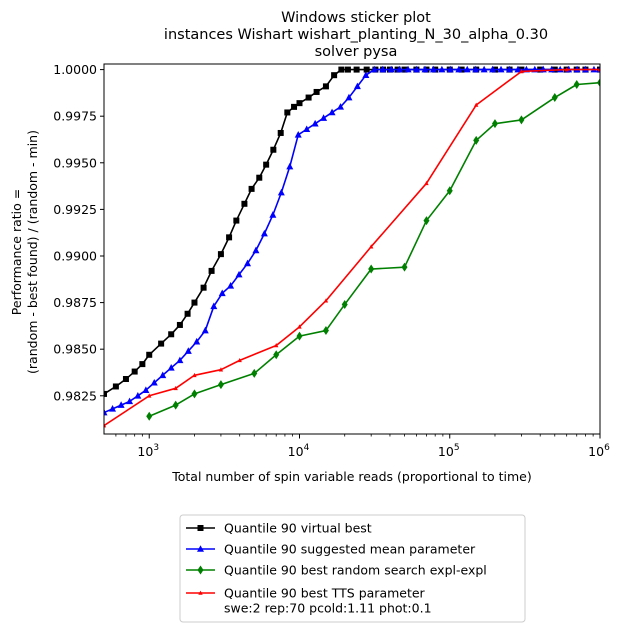 This screenshot has width=622, height=630. Describe the element at coordinates (148, 451) in the screenshot. I see `x-tick-label: 103` at that location.